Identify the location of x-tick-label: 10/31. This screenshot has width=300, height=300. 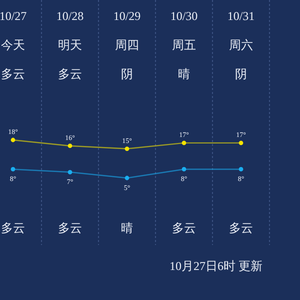
(241, 16).